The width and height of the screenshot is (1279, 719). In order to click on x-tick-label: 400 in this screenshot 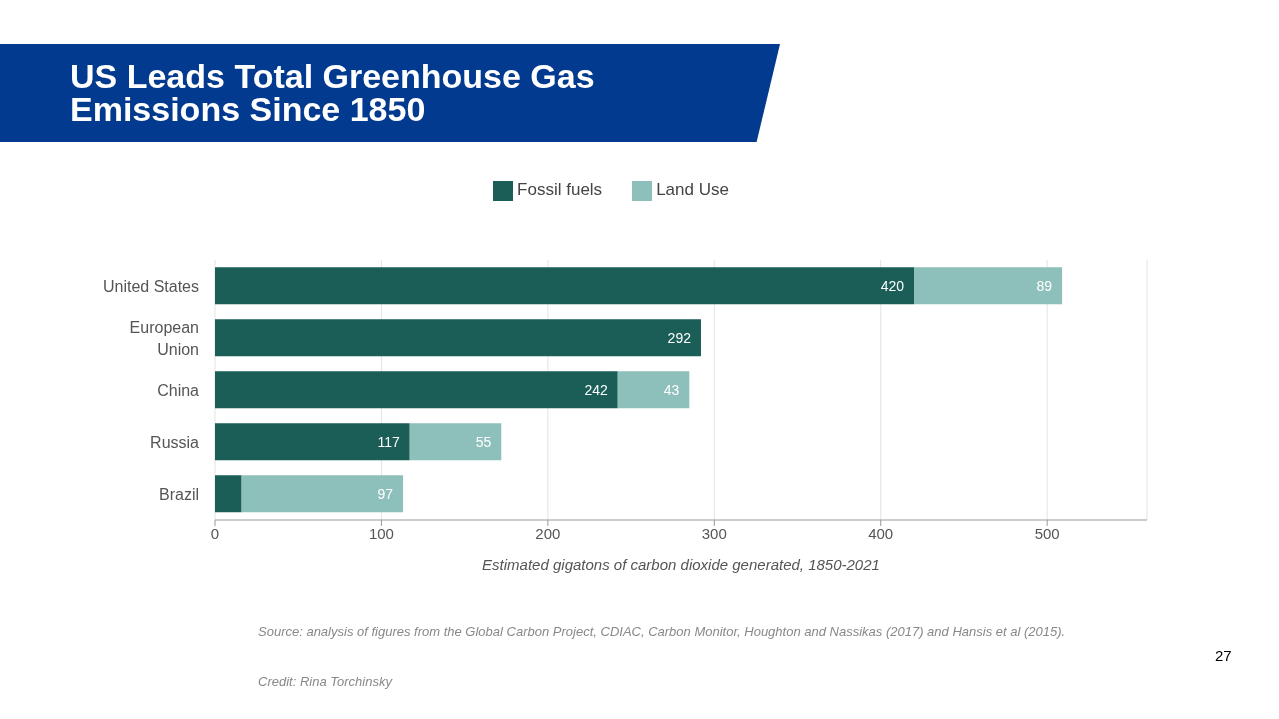, I will do `click(881, 533)`.